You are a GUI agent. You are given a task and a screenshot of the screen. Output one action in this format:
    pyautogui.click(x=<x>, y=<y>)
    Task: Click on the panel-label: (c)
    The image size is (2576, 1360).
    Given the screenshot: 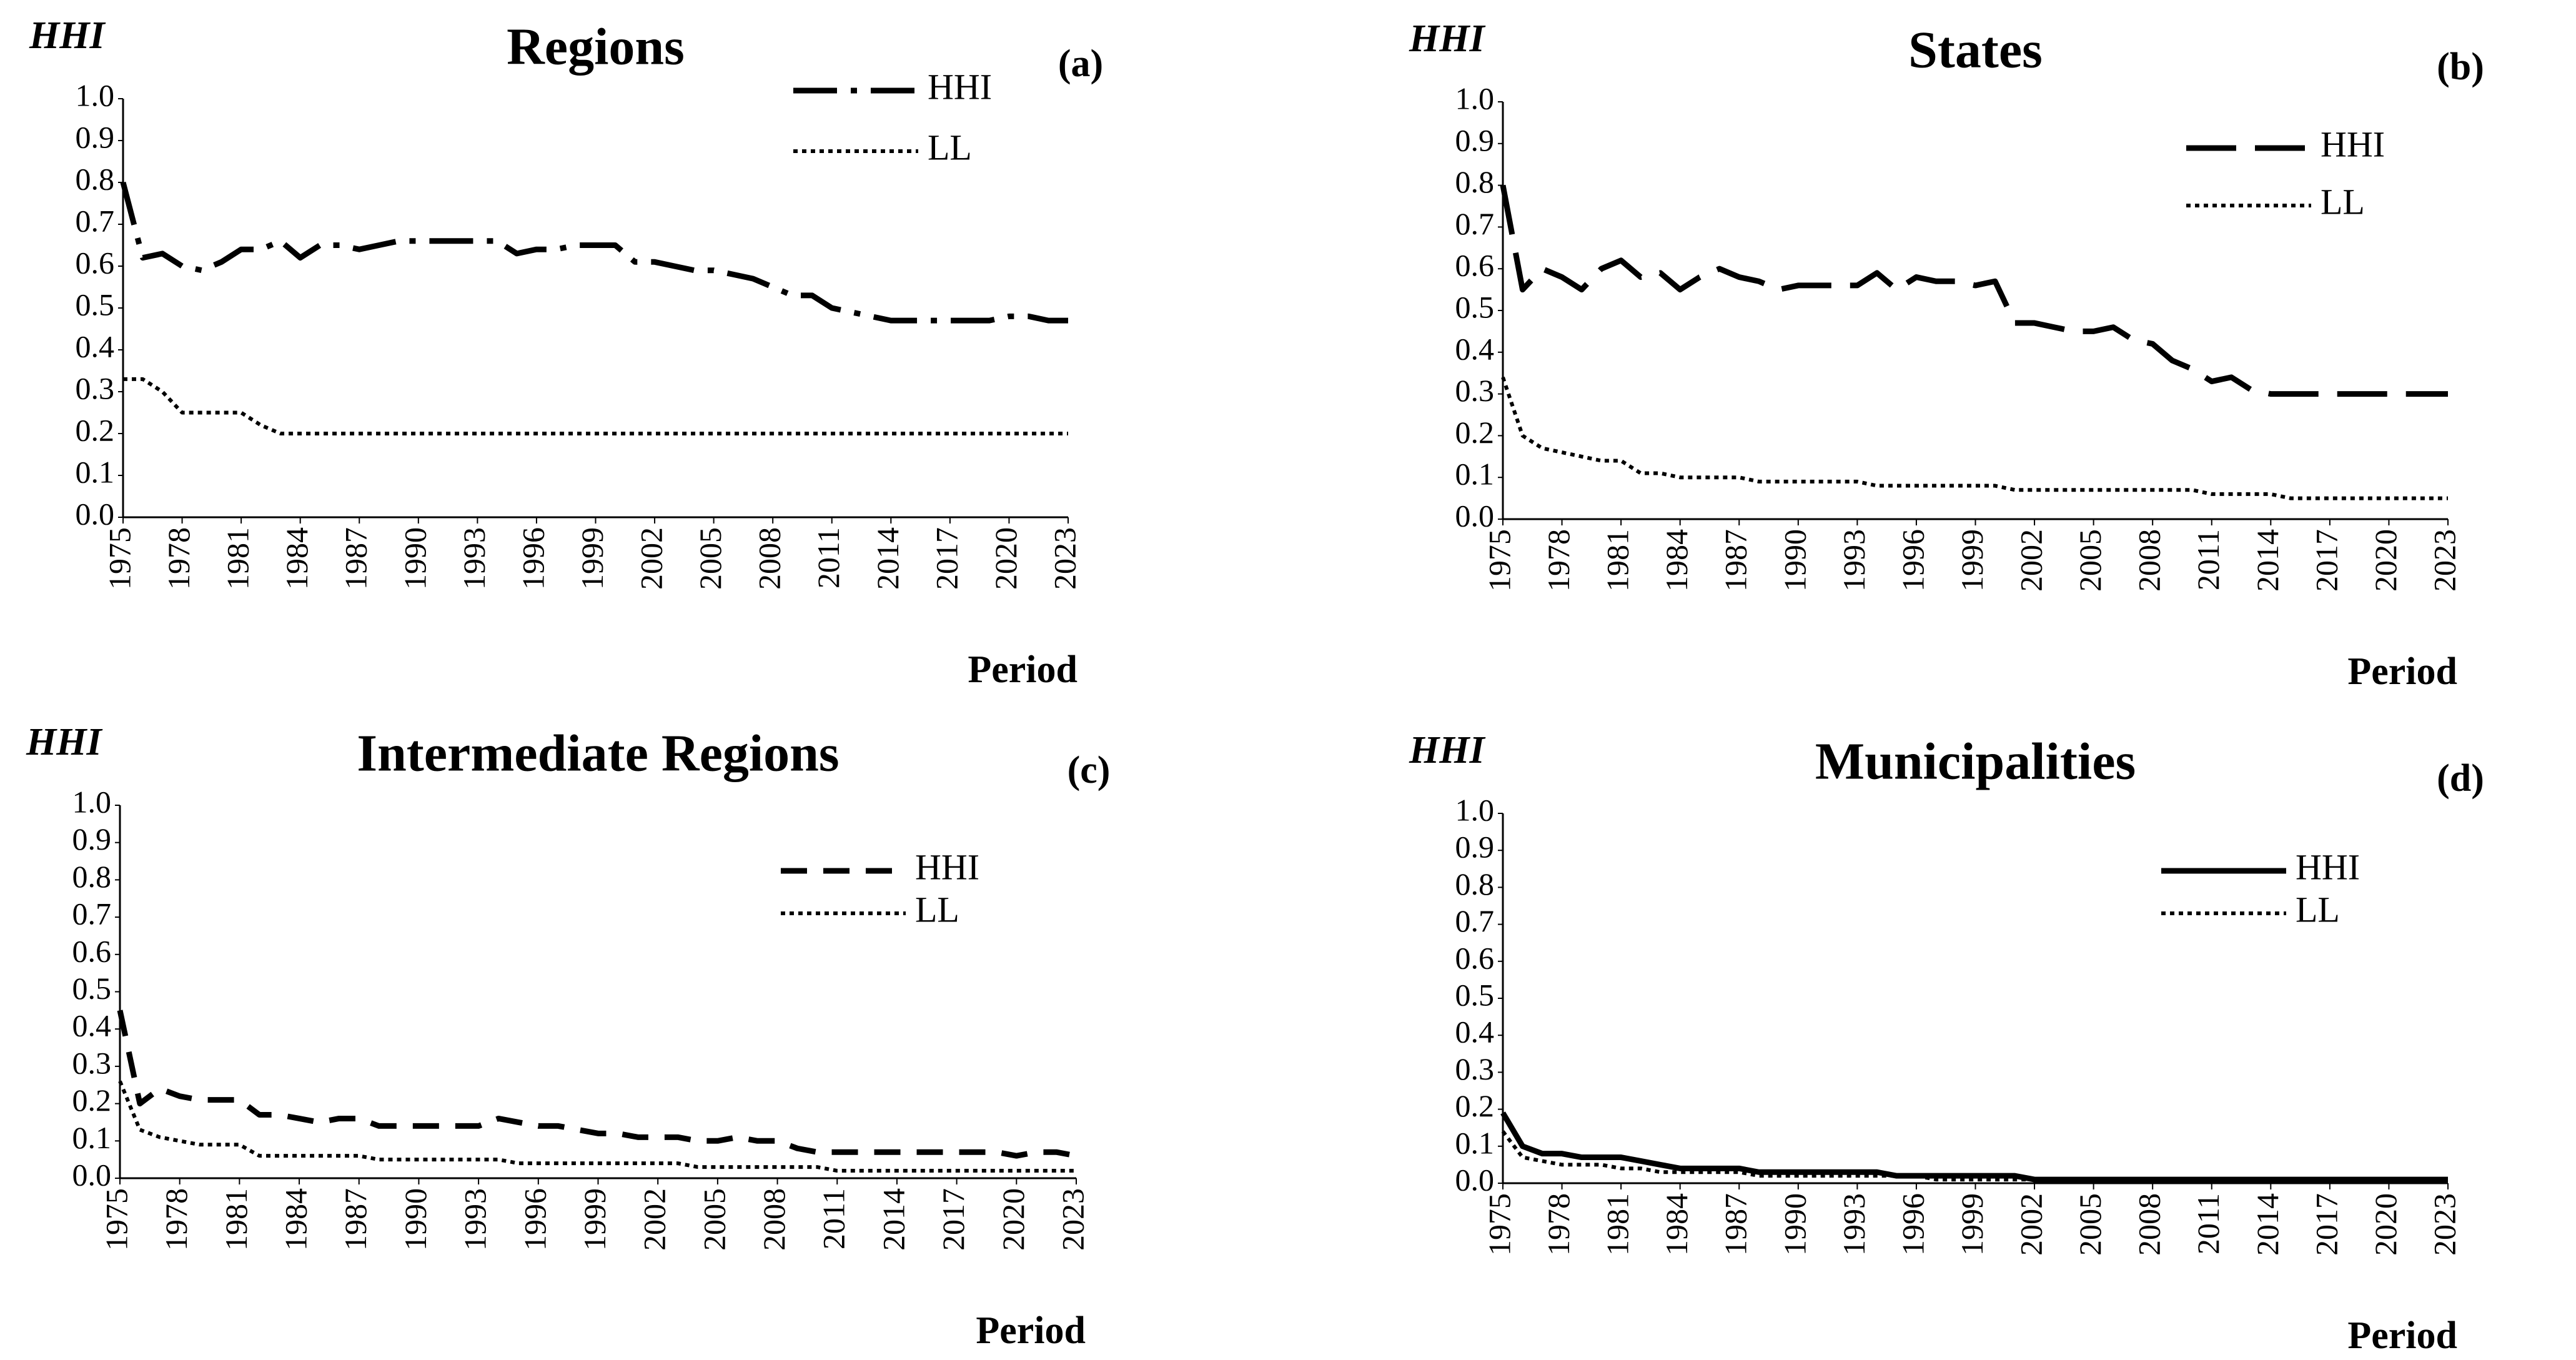 What is the action you would take?
    pyautogui.click(x=1089, y=770)
    